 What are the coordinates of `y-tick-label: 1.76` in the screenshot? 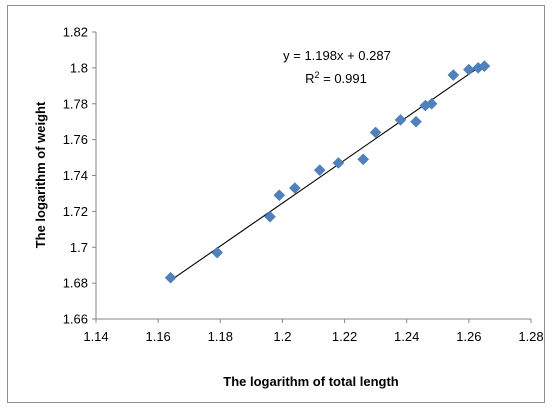 It's located at (75, 139).